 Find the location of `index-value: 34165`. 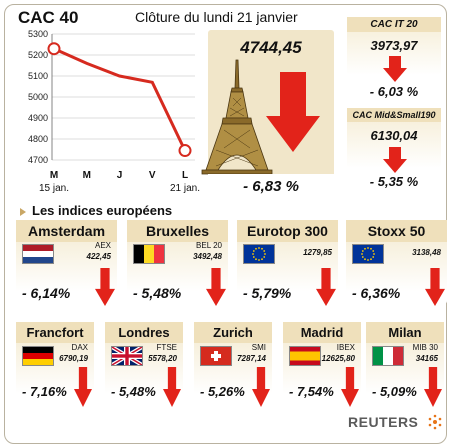

index-value: 34165 is located at coordinates (426, 358).